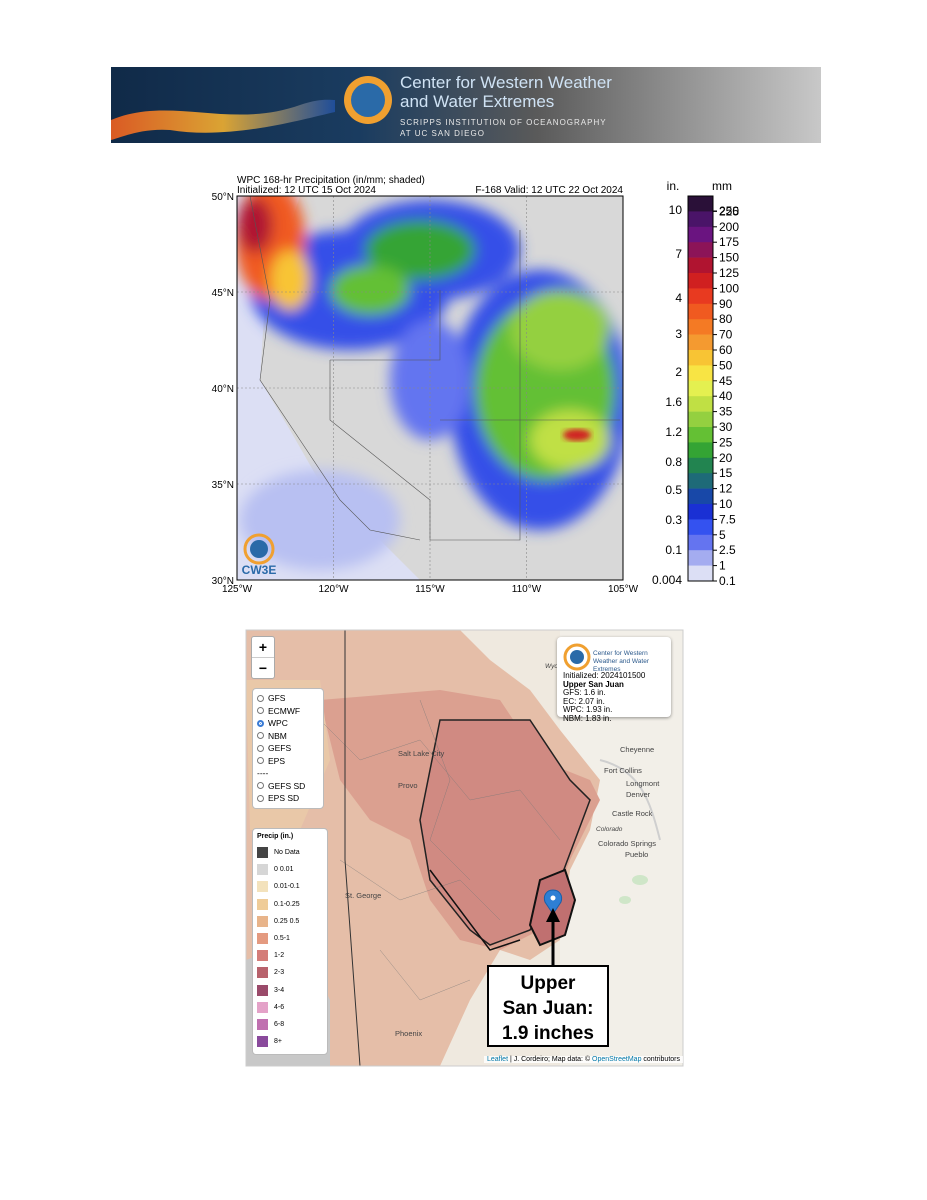 This screenshot has width=927, height=1200. What do you see at coordinates (604, 675) in the screenshot?
I see `popup-initialized: Initialized: 2024101500` at bounding box center [604, 675].